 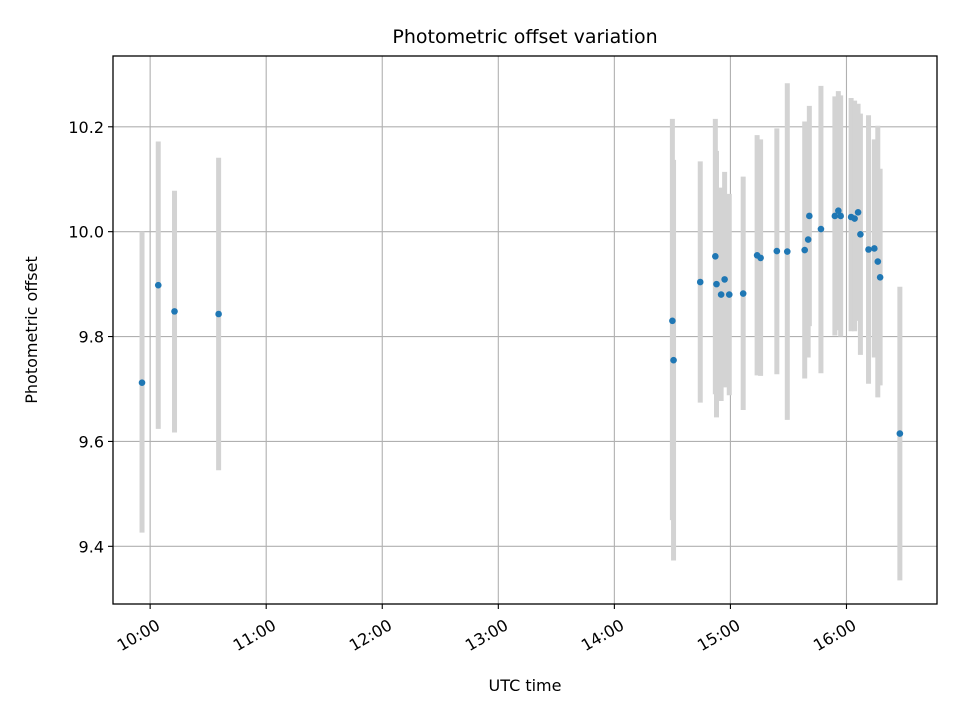 What do you see at coordinates (525, 685) in the screenshot?
I see `x-axis-label: UTC time` at bounding box center [525, 685].